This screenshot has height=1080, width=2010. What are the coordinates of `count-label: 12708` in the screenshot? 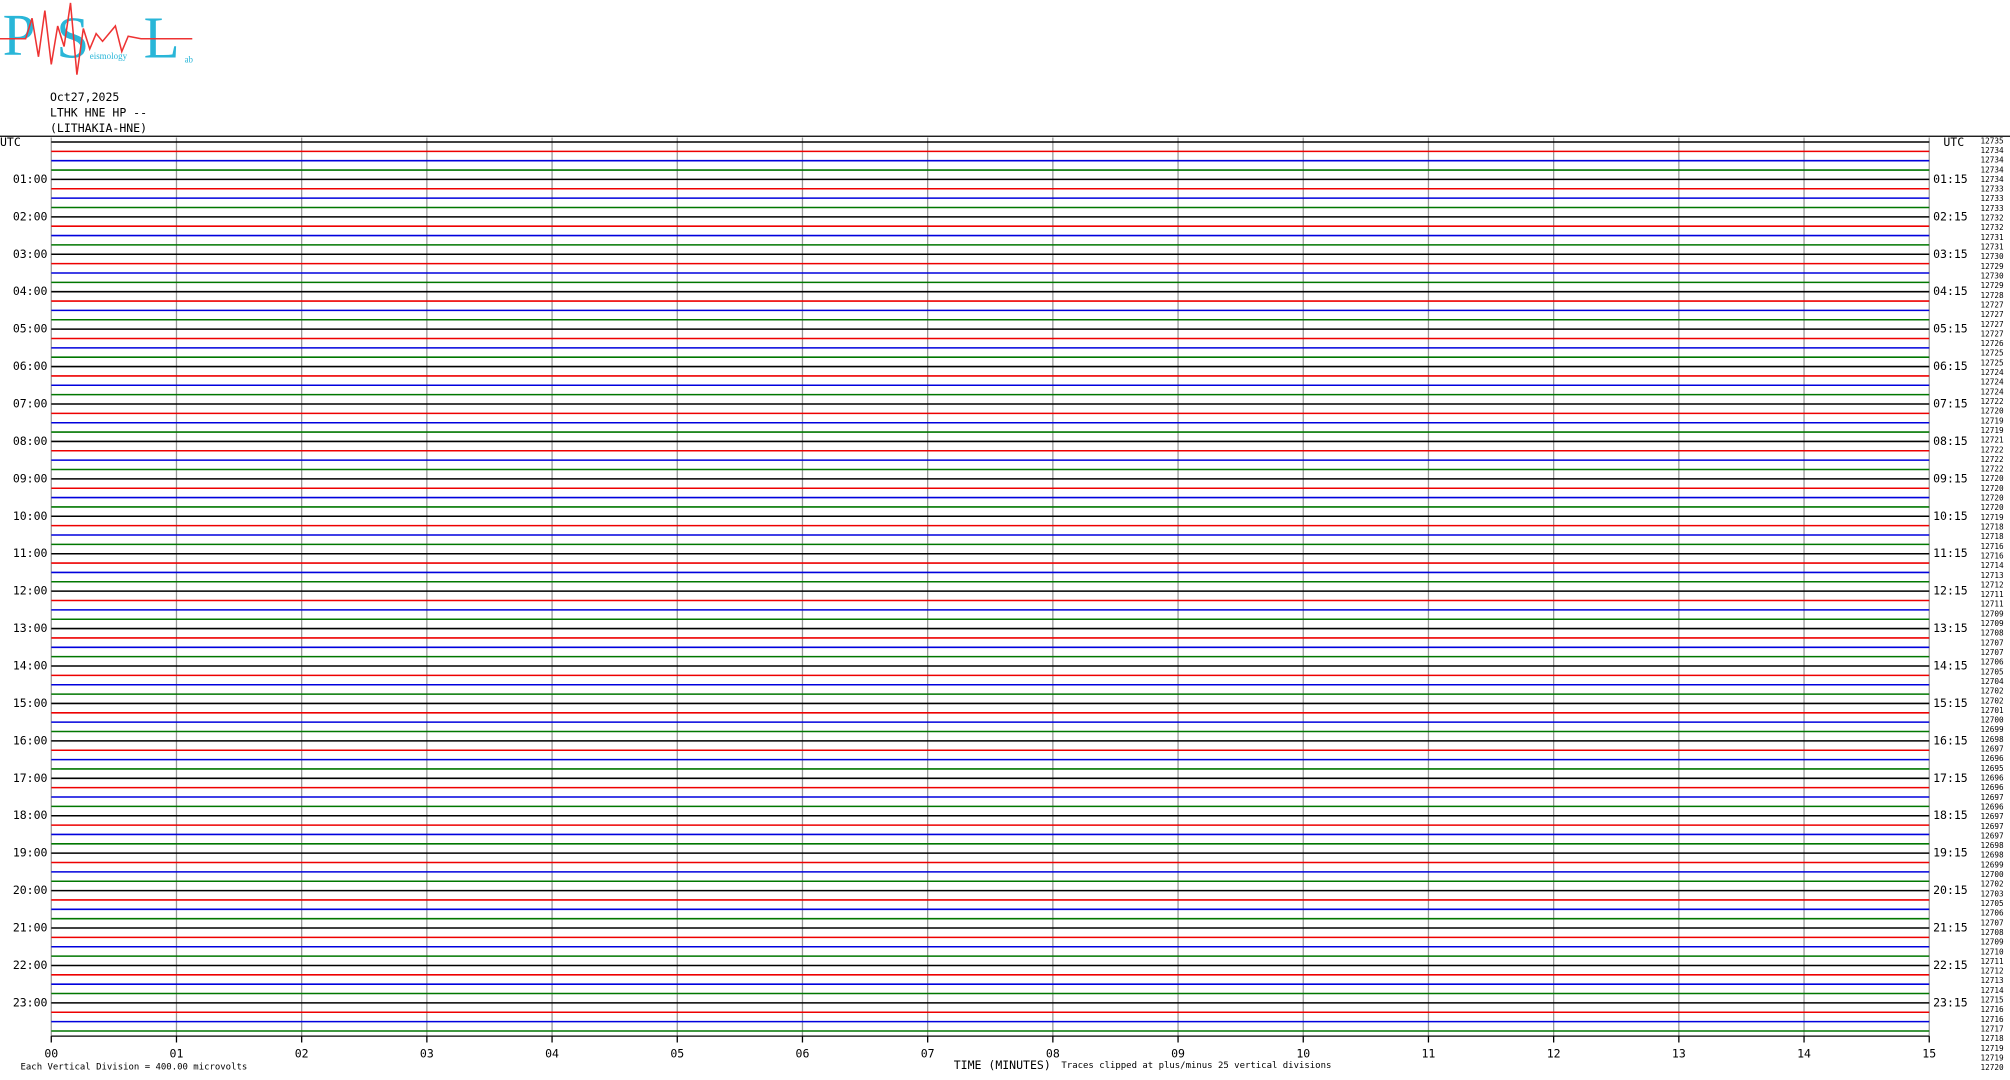 It's located at (1993, 932).